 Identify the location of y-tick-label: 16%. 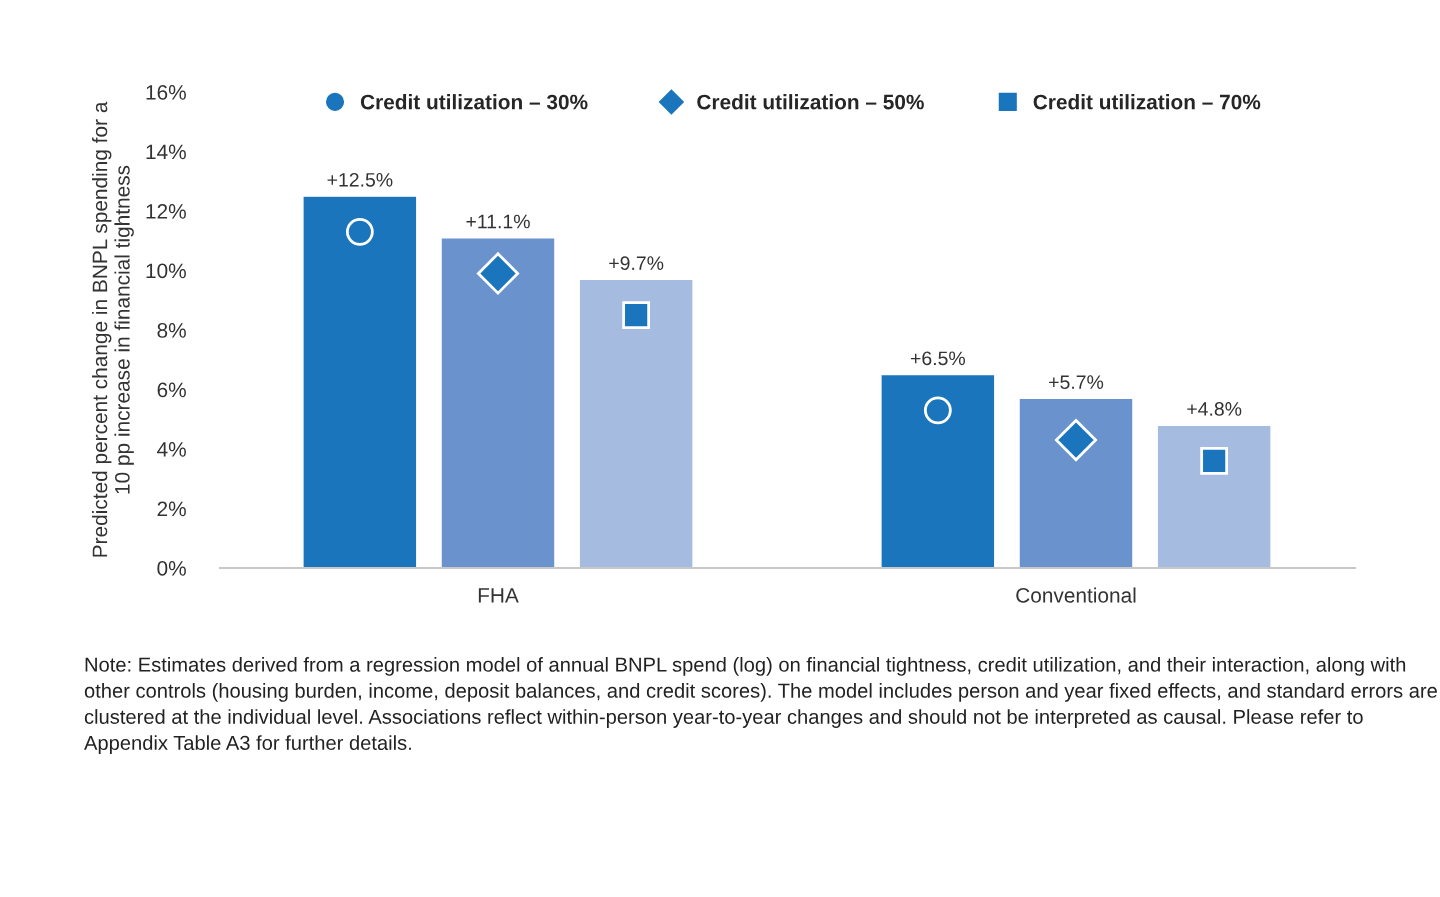
(166, 92).